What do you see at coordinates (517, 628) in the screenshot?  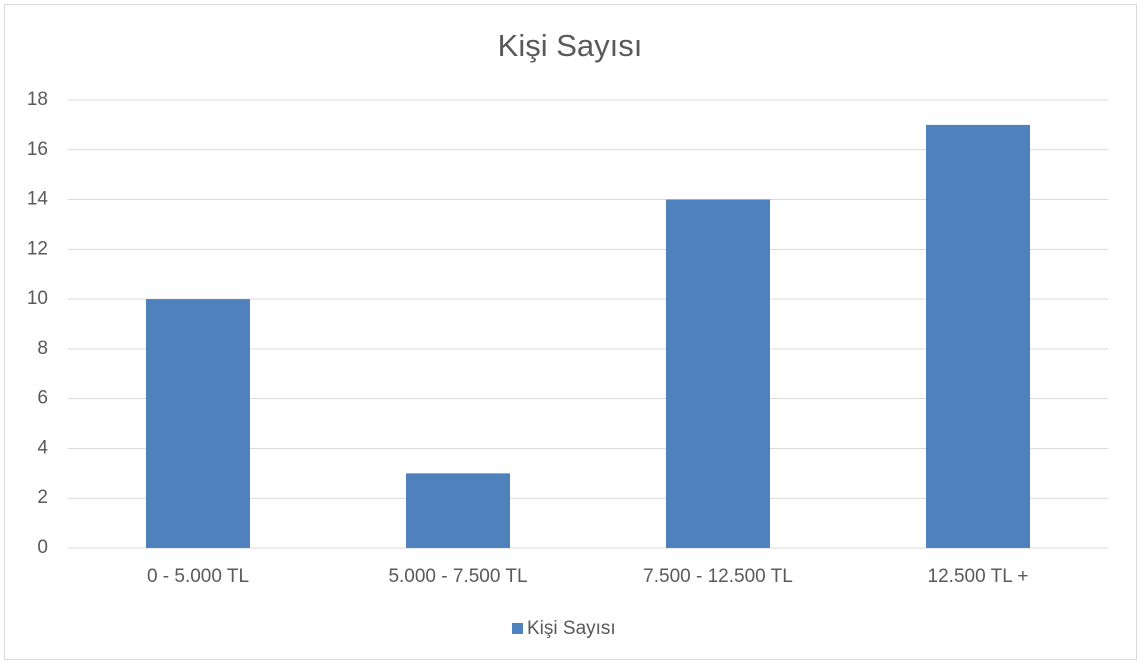 I see `legend-swatch` at bounding box center [517, 628].